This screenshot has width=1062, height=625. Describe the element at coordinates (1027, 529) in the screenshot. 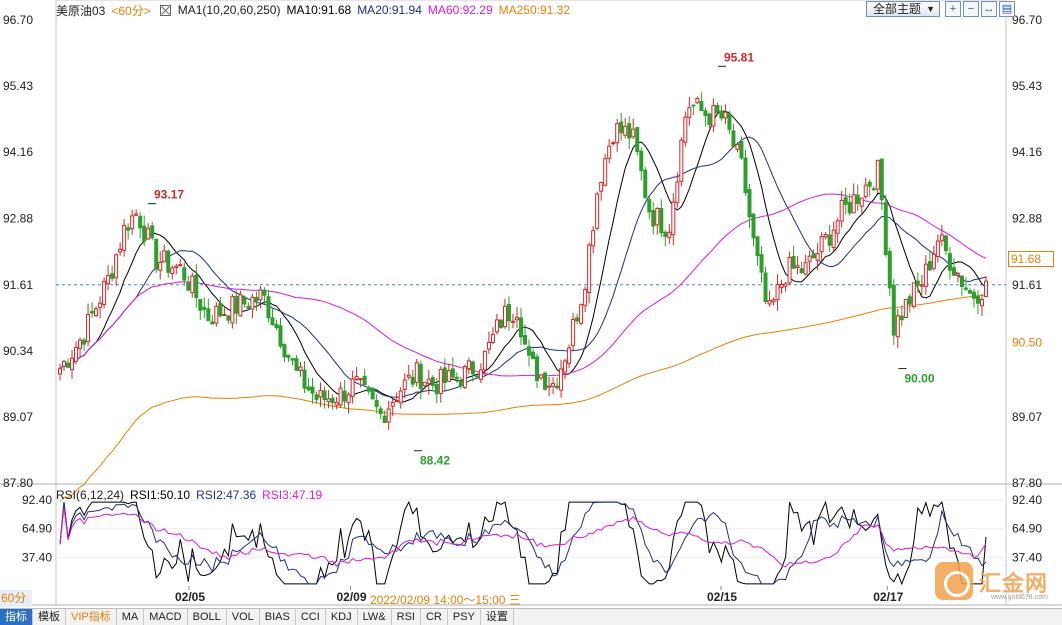

I see `rsi-axis-right-label: 64.90` at that location.